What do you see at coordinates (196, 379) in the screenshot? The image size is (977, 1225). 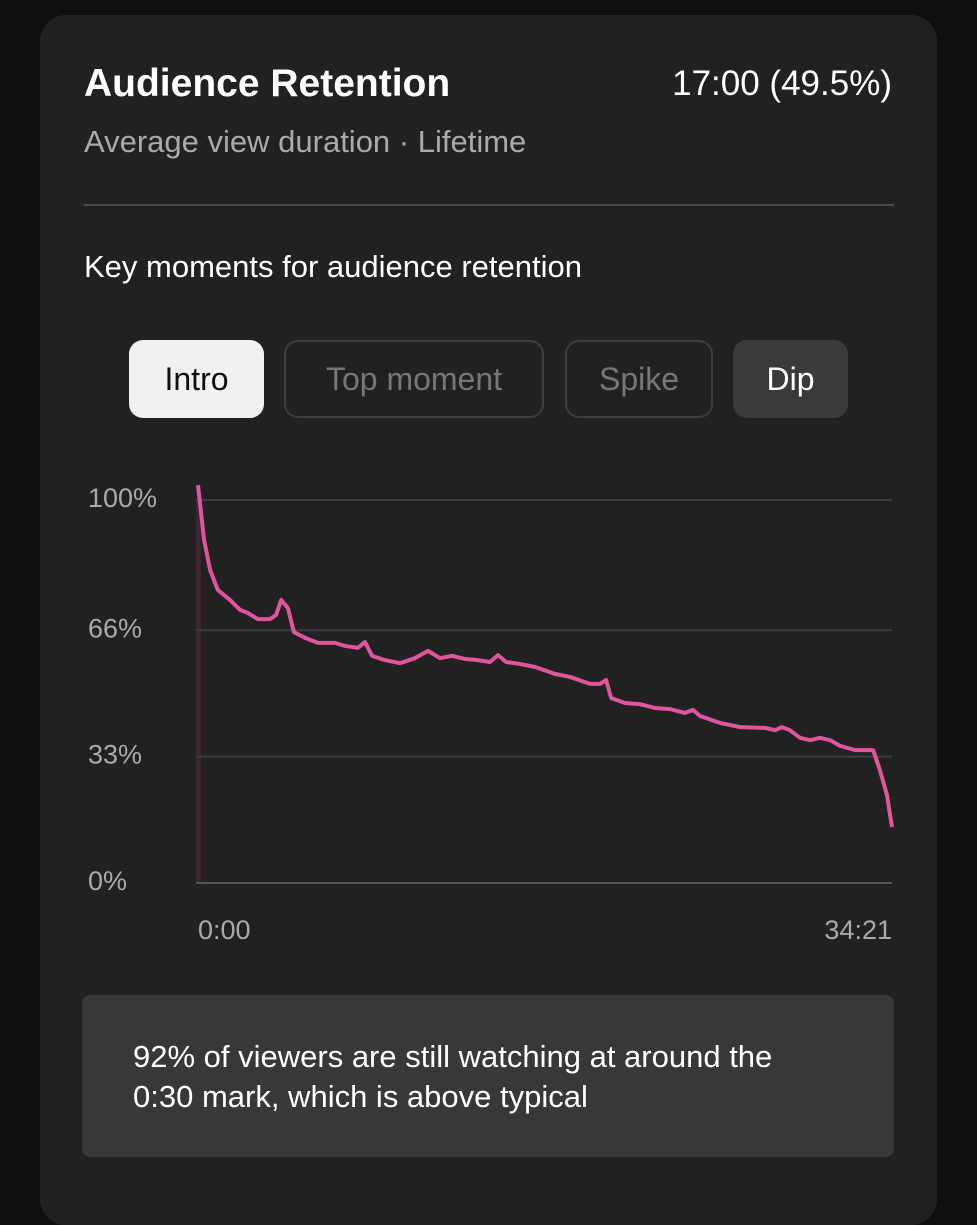 I see `tab: Intro` at bounding box center [196, 379].